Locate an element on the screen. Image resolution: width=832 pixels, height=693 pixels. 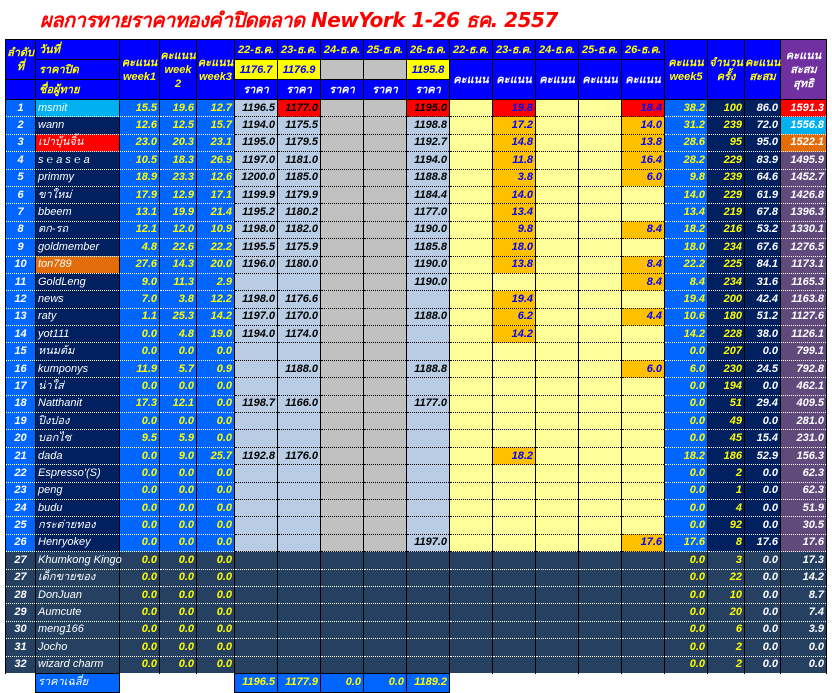
price-guess: 1199.9 is located at coordinates (256, 195).